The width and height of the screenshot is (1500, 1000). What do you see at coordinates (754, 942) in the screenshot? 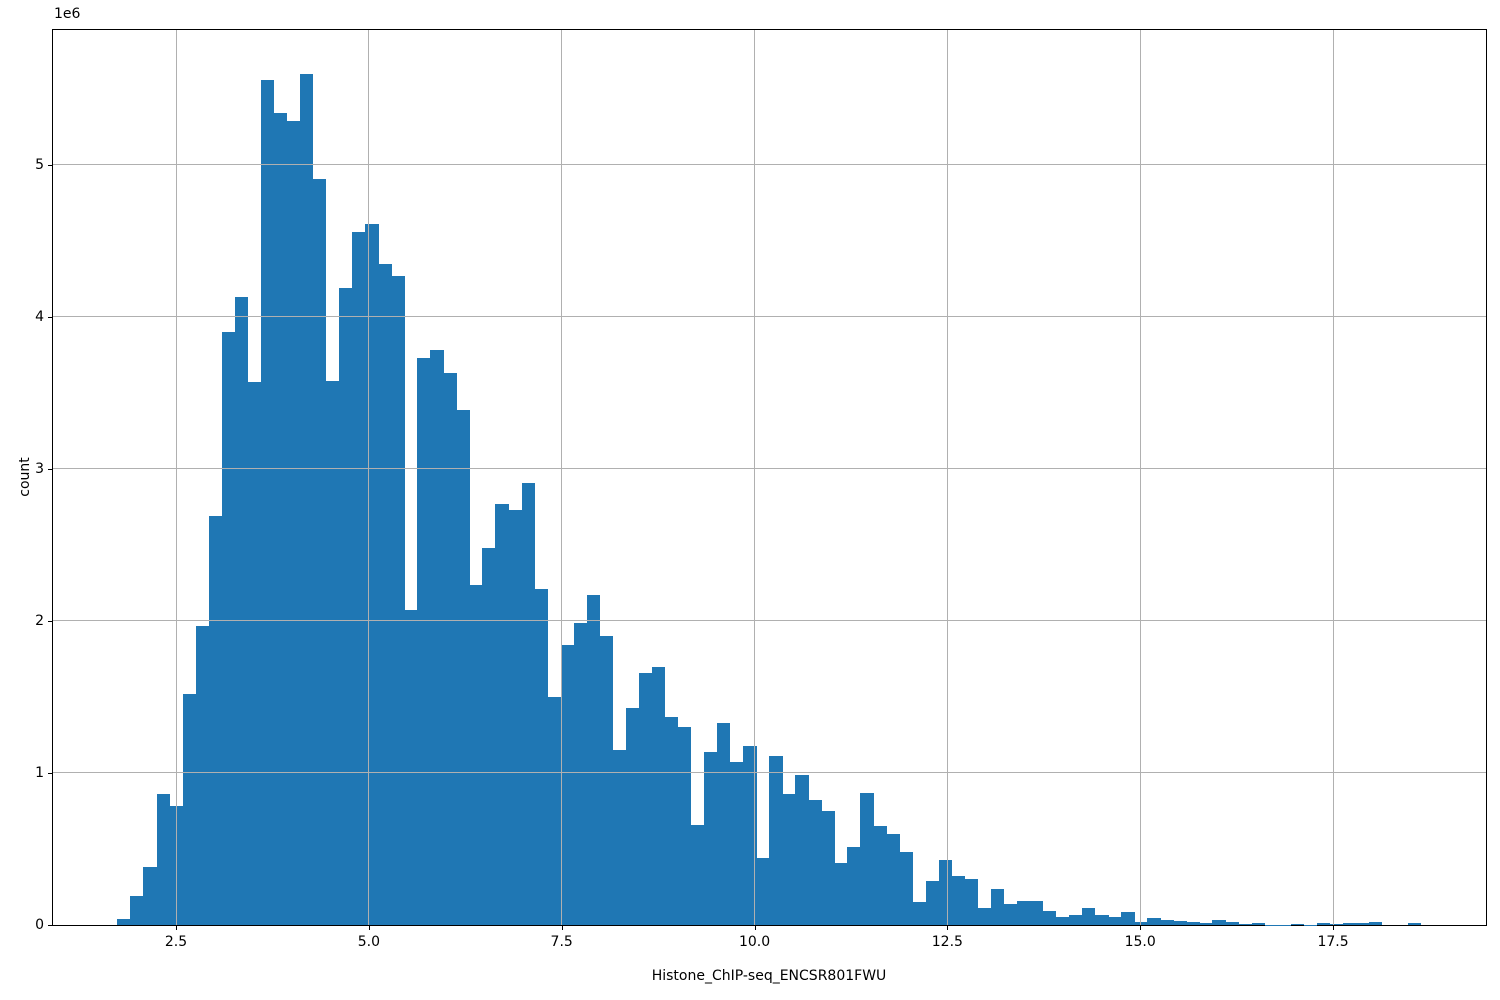
I see `x-tick-label: 10.0` at bounding box center [754, 942].